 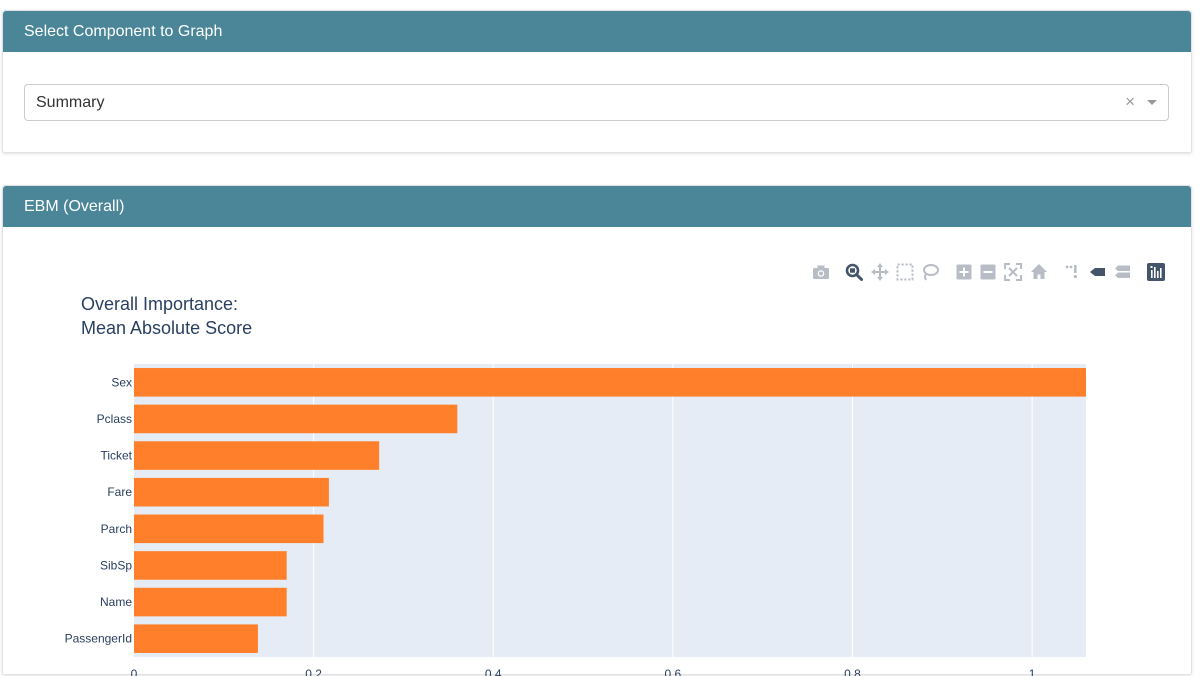 I want to click on plotly-logo-icon, so click(x=1156, y=272).